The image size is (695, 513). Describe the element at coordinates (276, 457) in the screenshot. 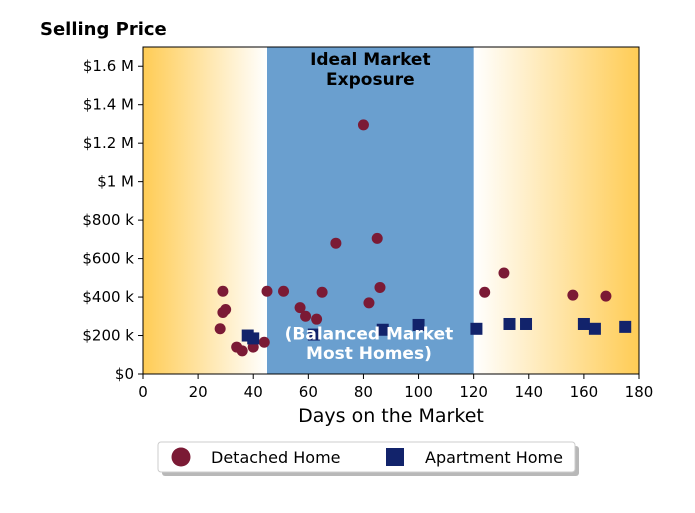

I see `legend-detached-label: Detached Home` at that location.